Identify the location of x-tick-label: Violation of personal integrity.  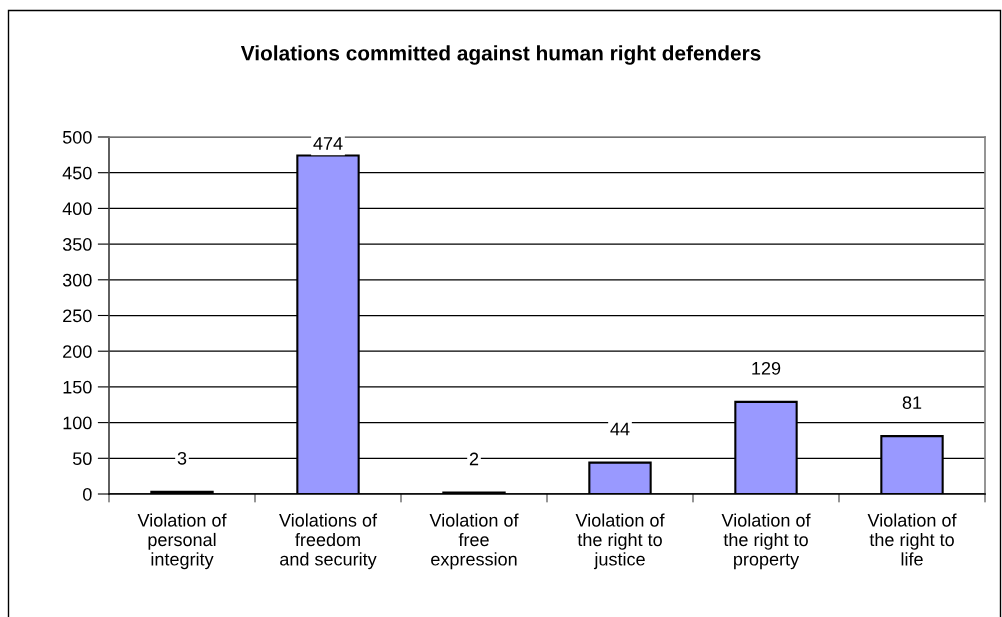
(182, 541).